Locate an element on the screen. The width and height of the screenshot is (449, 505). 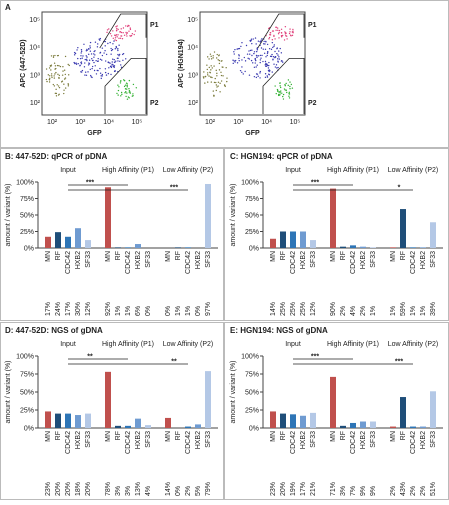
y-tick-label: 75% is located at coordinates (252, 375).